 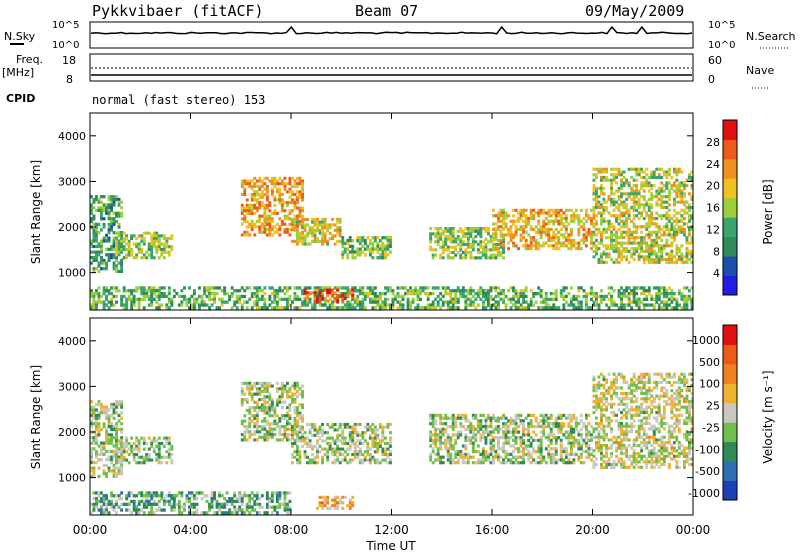 What do you see at coordinates (713, 164) in the screenshot?
I see `colorbar-tick-label: 24` at bounding box center [713, 164].